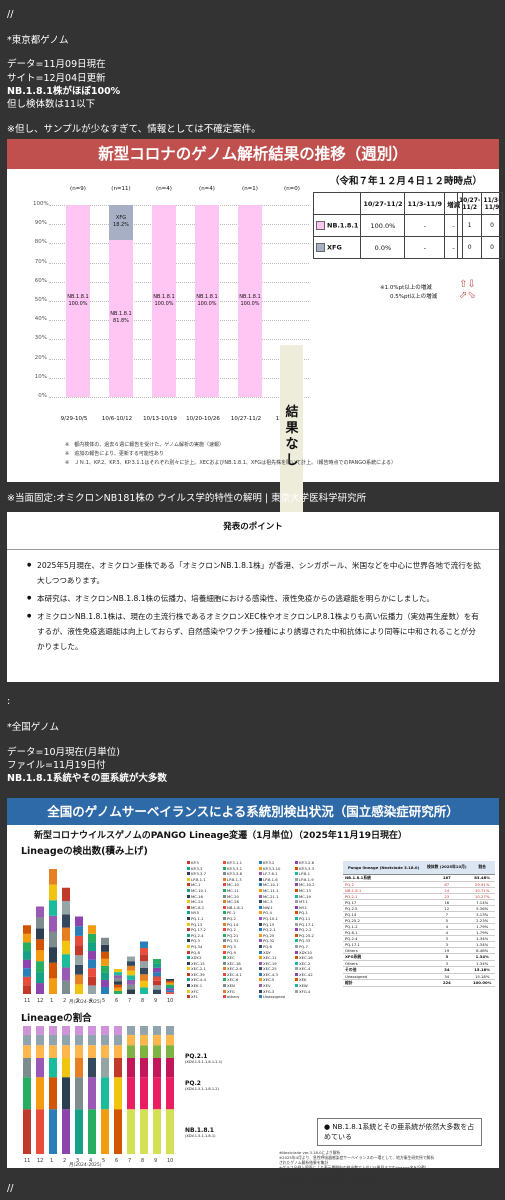 The width and height of the screenshot is (505, 1200). I want to click on legend-item: MC.10, so click(241, 885).